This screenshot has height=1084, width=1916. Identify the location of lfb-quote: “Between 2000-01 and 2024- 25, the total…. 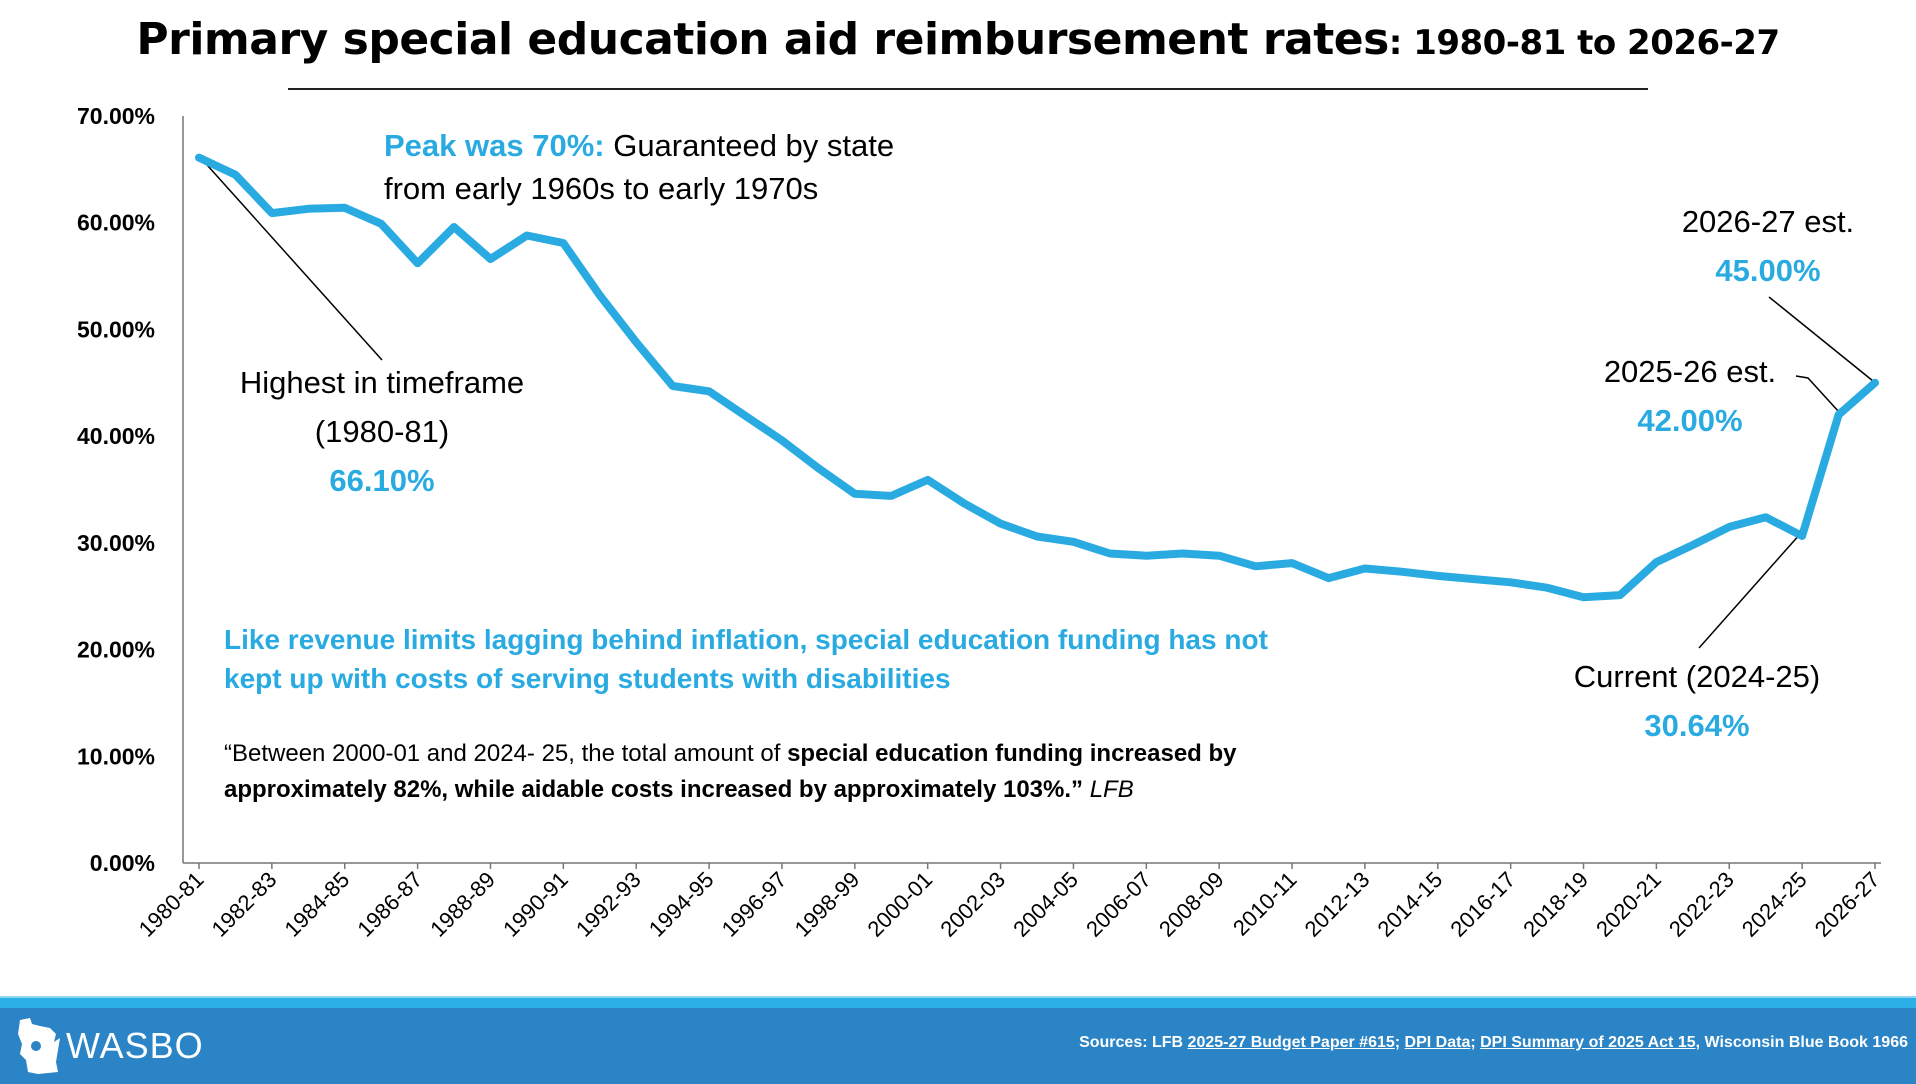
(744, 772).